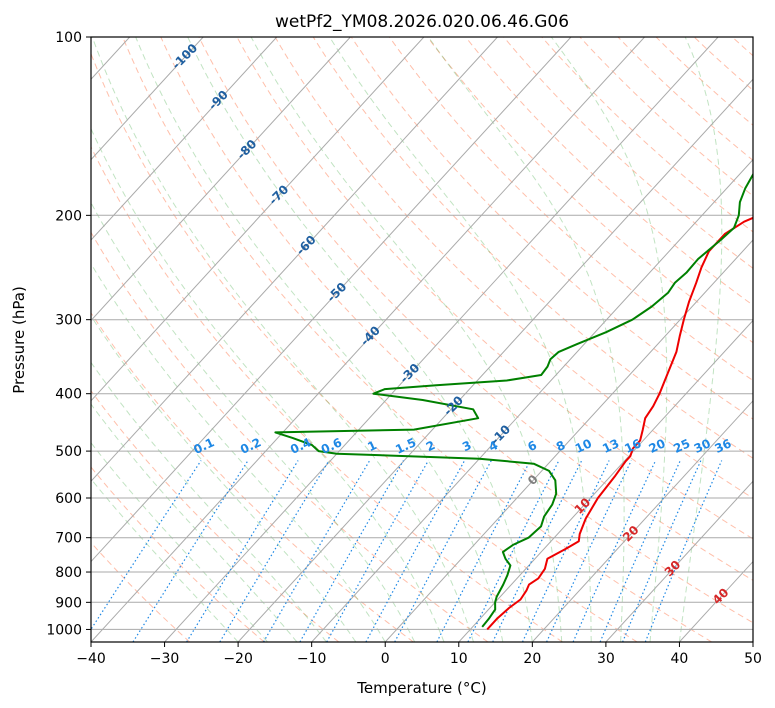  What do you see at coordinates (19, 340) in the screenshot?
I see `y-axis-title: Pressure (hPa)` at bounding box center [19, 340].